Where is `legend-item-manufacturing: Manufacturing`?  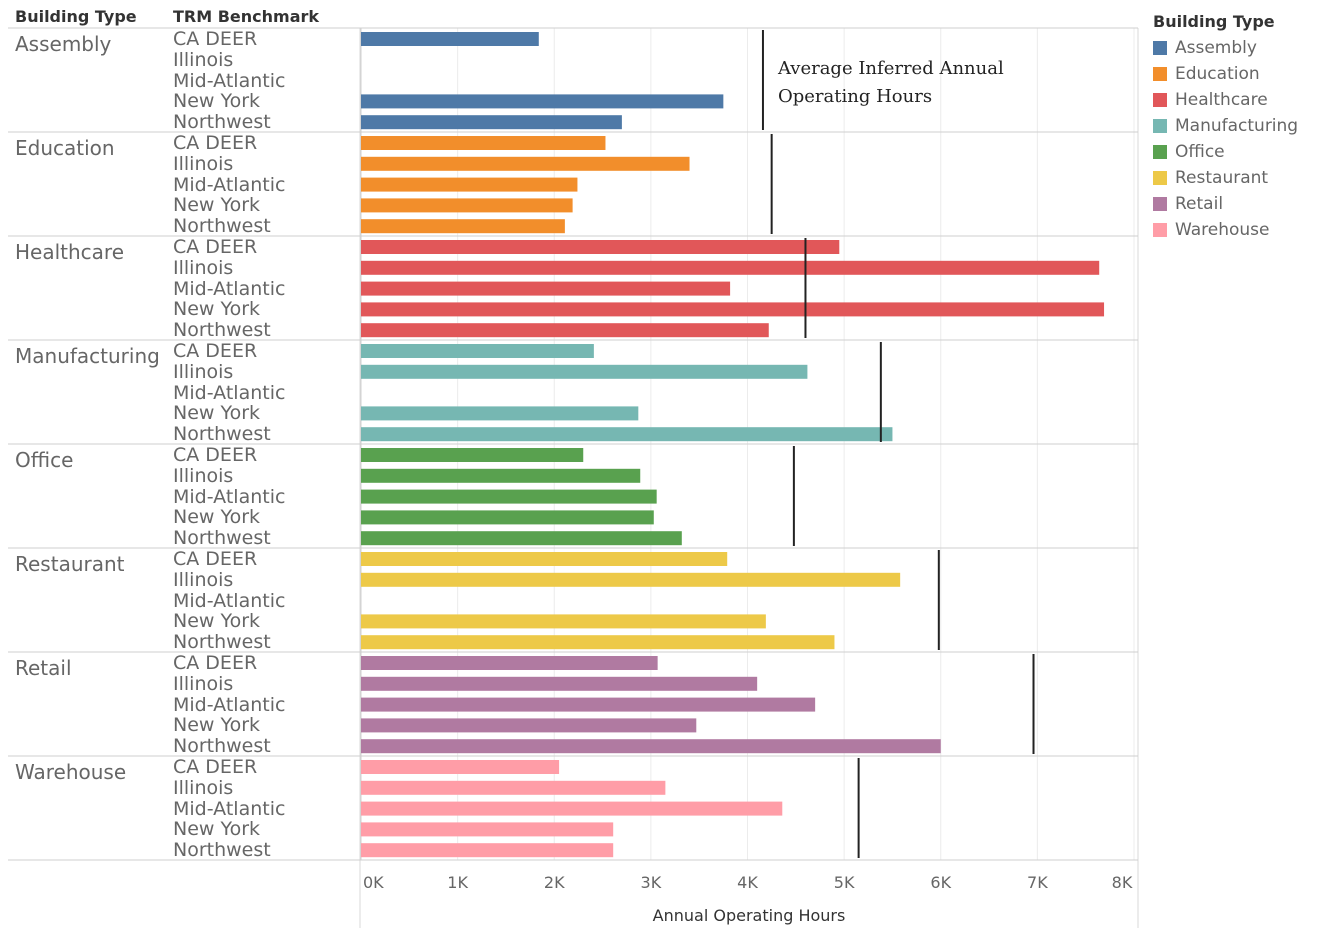 legend-item-manufacturing: Manufacturing is located at coordinates (1225, 126).